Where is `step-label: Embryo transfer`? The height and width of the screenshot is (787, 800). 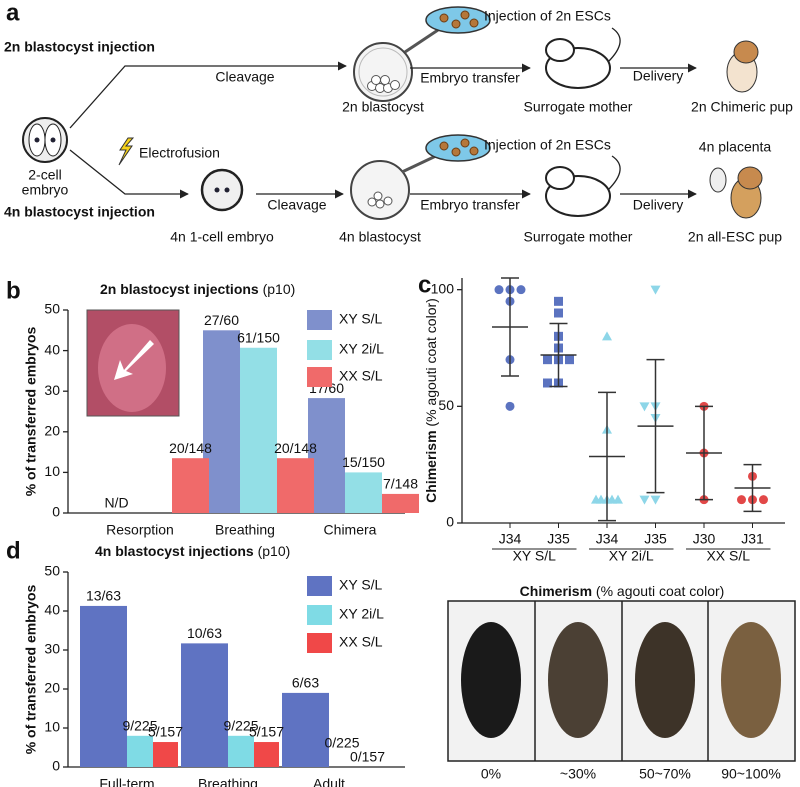 step-label: Embryo transfer is located at coordinates (470, 205).